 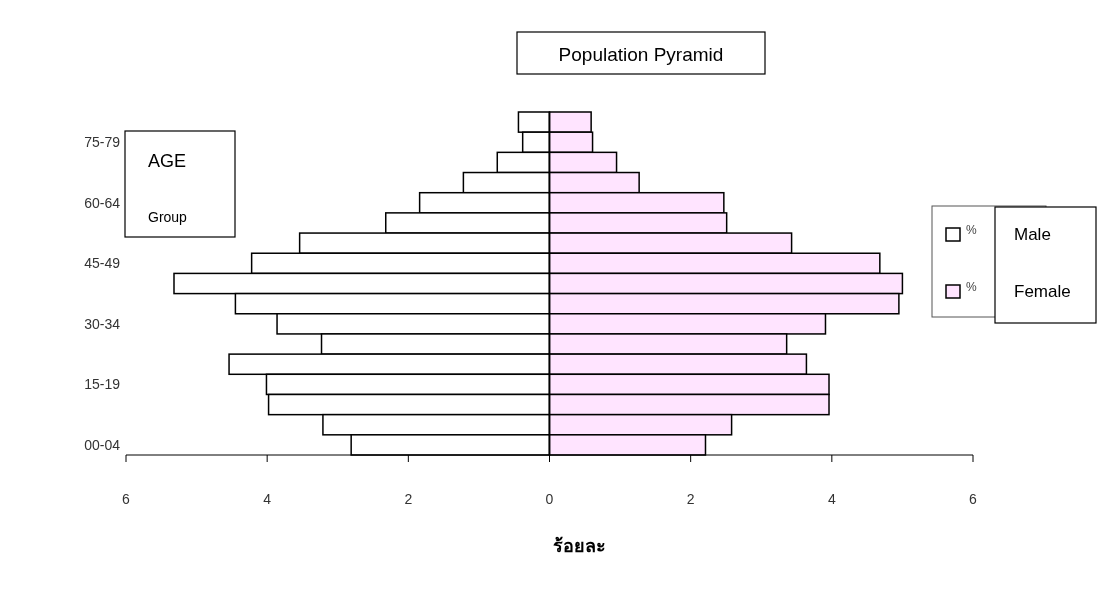 I want to click on text: Male, so click(x=1032, y=234).